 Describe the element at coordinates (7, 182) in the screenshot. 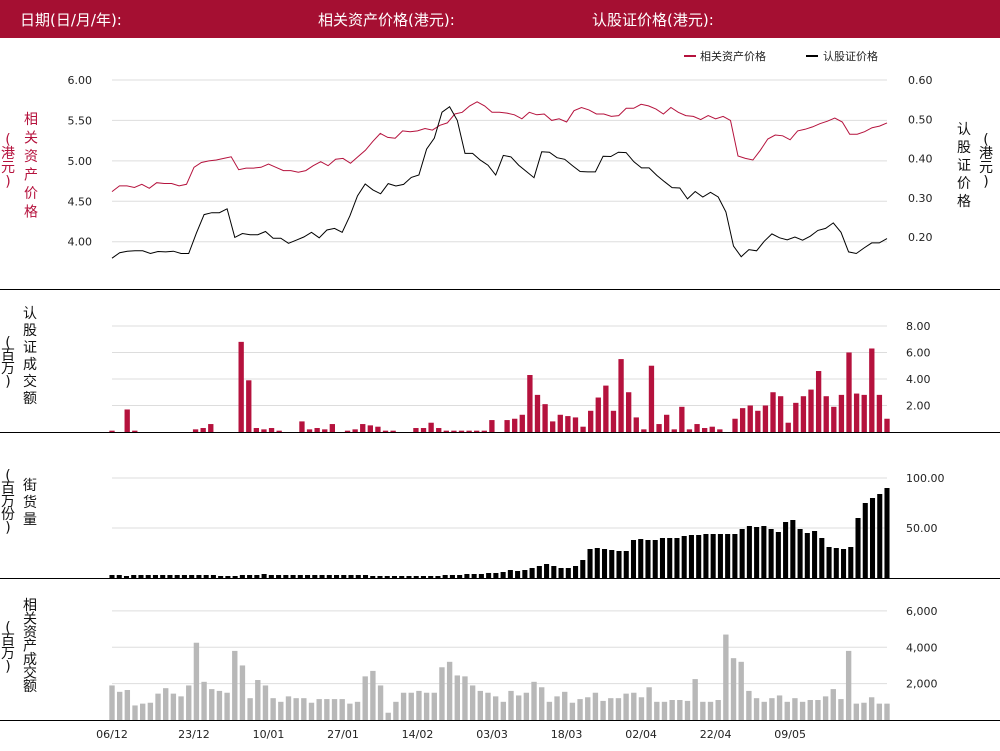

I see `left-price-axis-unit: )` at that location.